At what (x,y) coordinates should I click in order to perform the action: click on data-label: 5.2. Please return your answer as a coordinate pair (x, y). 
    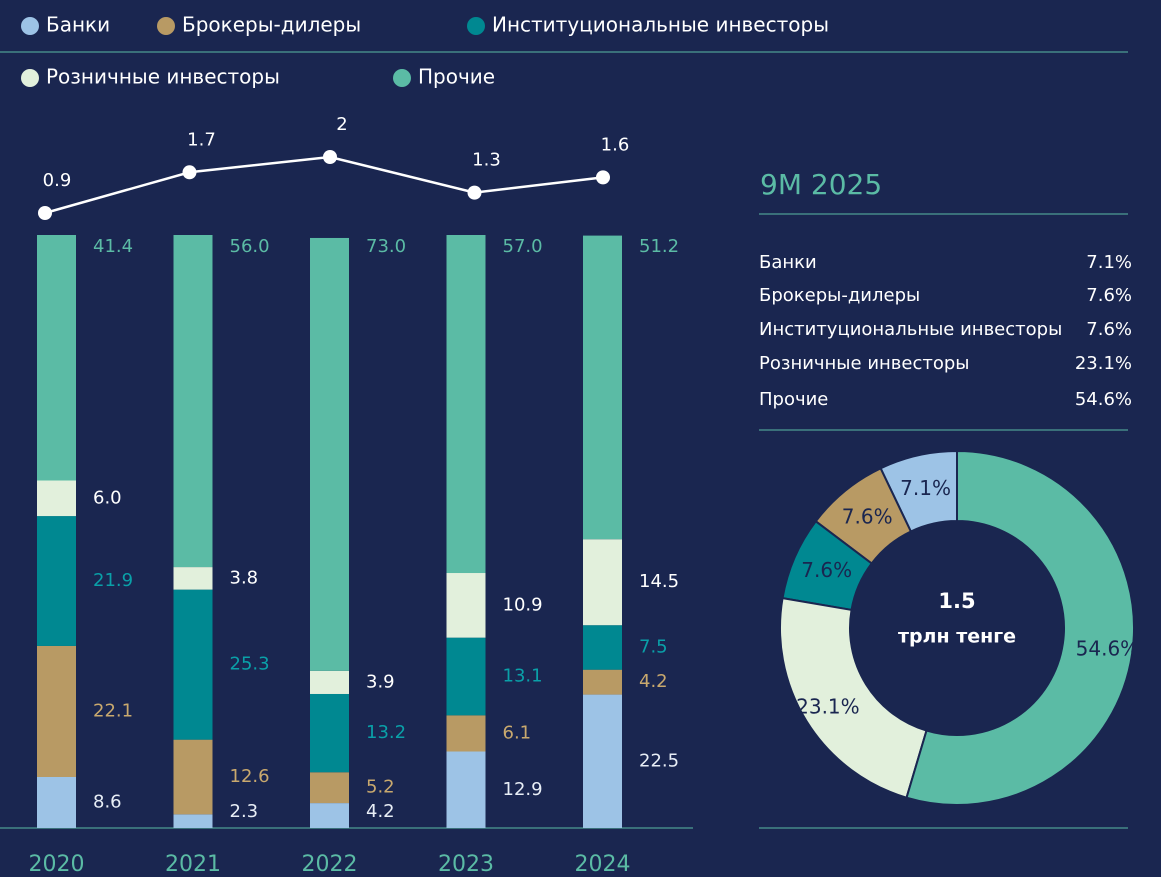
    Looking at the image, I should click on (380, 787).